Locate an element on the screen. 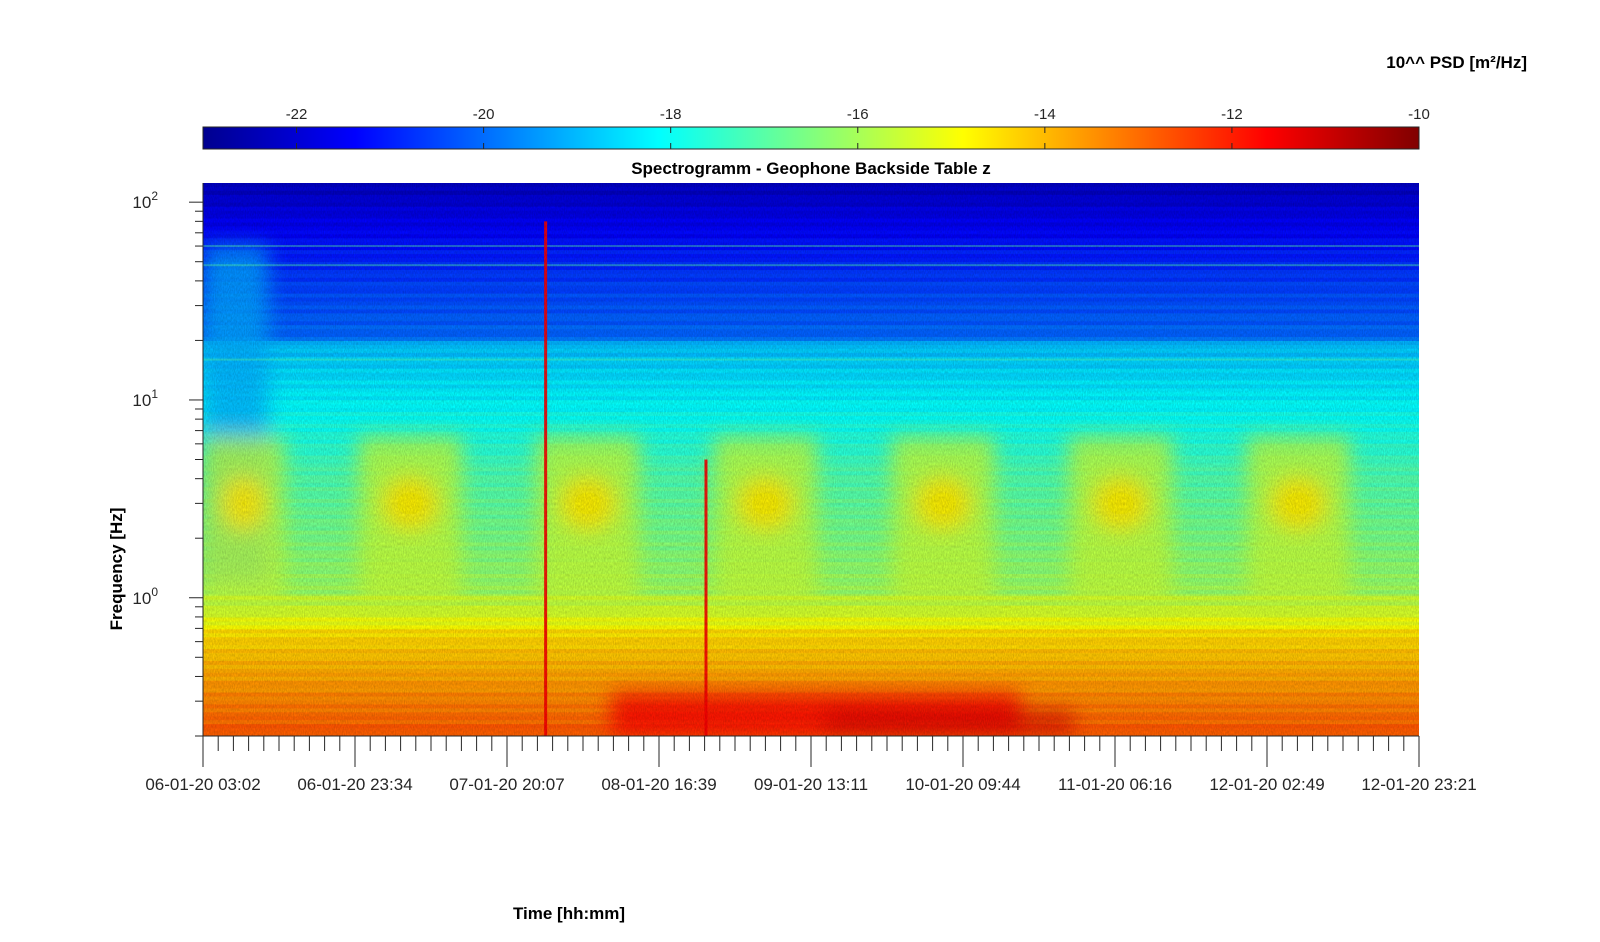 The width and height of the screenshot is (1600, 942). colorbar-tick-label: -10 is located at coordinates (1419, 114).